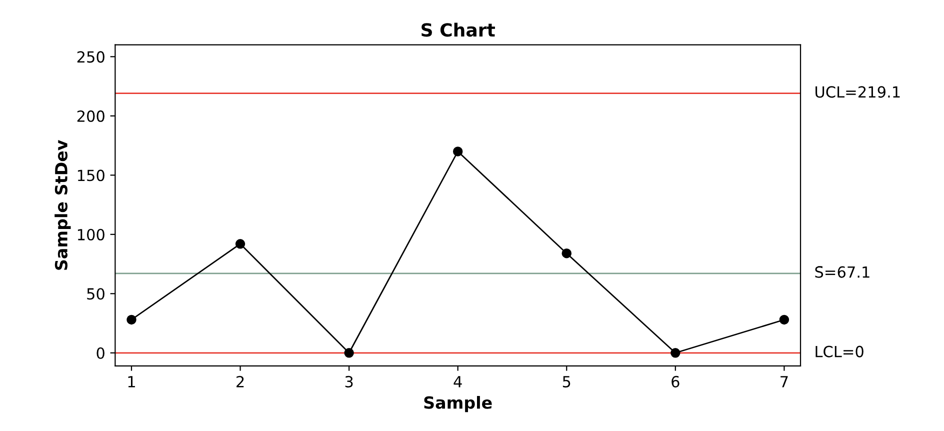 This screenshot has height=431, width=944. I want to click on y-axis-title: Sample StDev, so click(62, 205).